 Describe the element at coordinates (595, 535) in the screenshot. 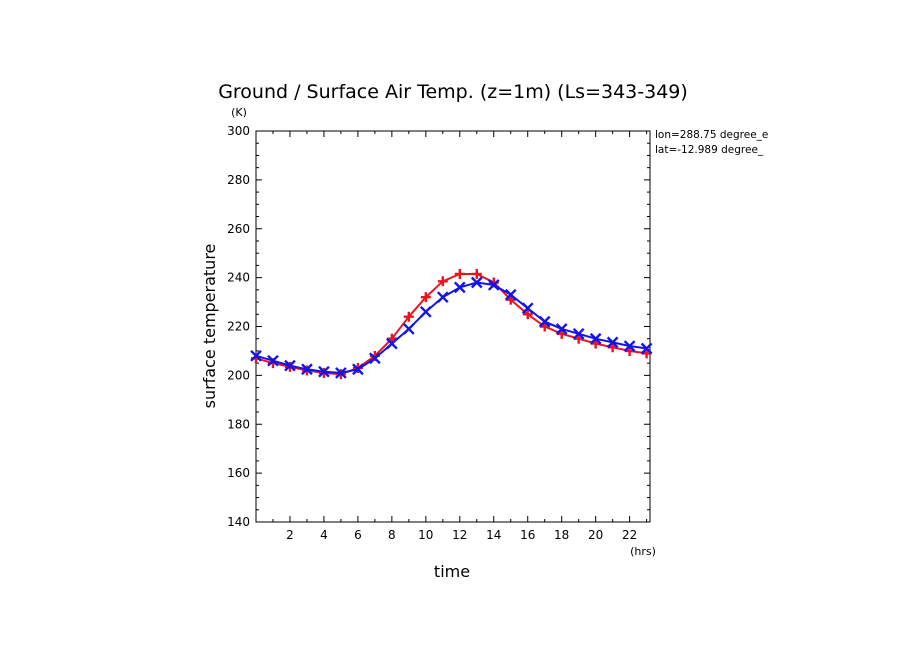

I see `x-tick-label: 20` at that location.